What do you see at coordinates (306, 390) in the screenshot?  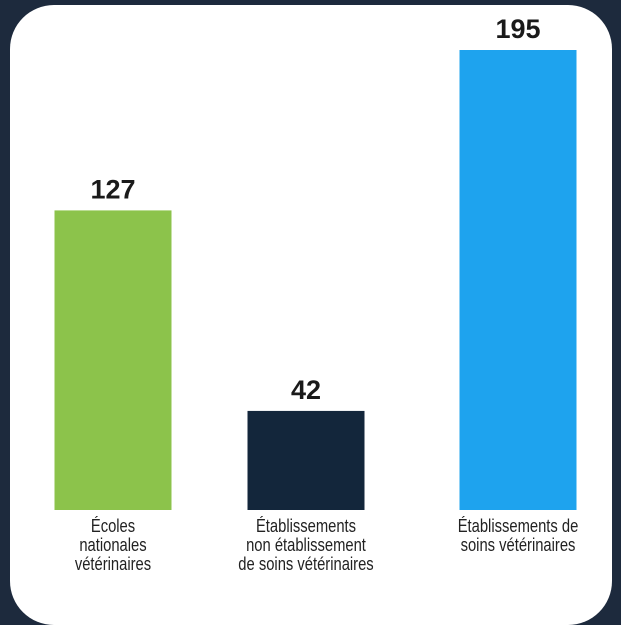 I see `value-label: 42` at bounding box center [306, 390].